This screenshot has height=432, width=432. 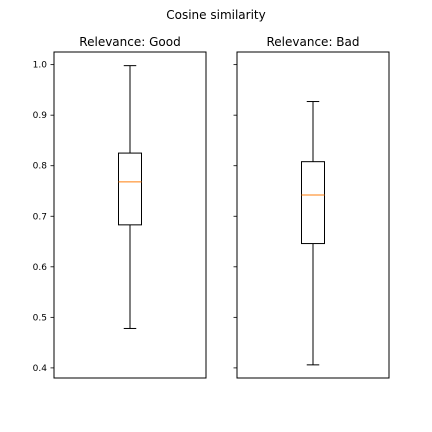 I want to click on y-axis-good: 0.4 0.5 0.6 0.7 0.8 0.9 1.0, so click(x=43, y=217).